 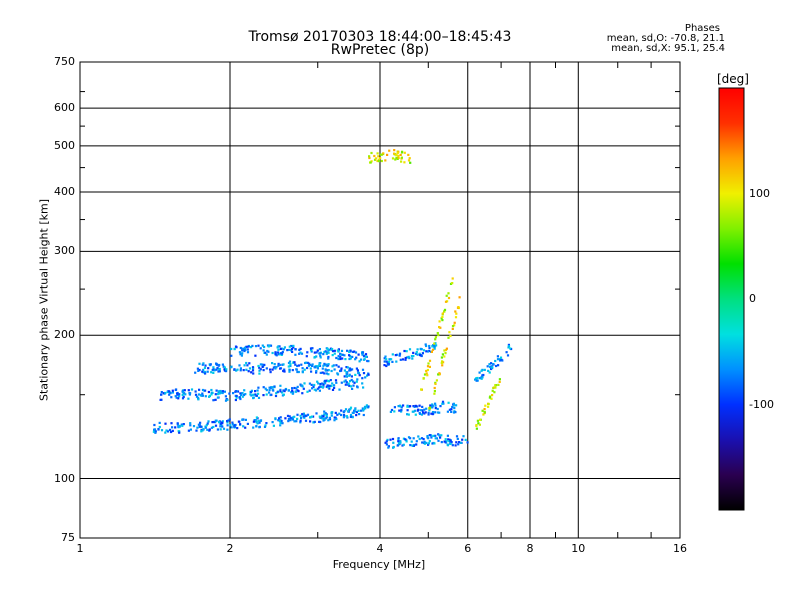 I want to click on chart-subtitle: RwPretec (8p), so click(x=380, y=50).